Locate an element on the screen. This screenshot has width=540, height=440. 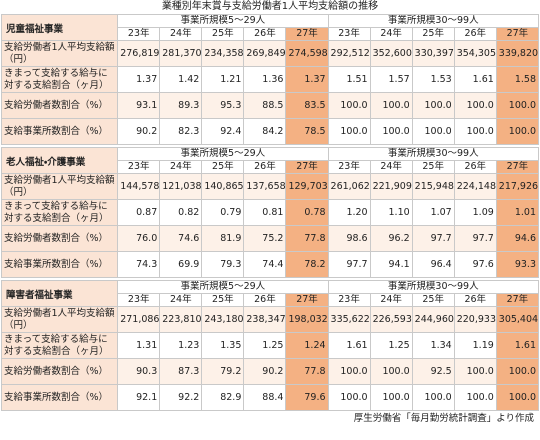
value-cell: 84.2 is located at coordinates (265, 131).